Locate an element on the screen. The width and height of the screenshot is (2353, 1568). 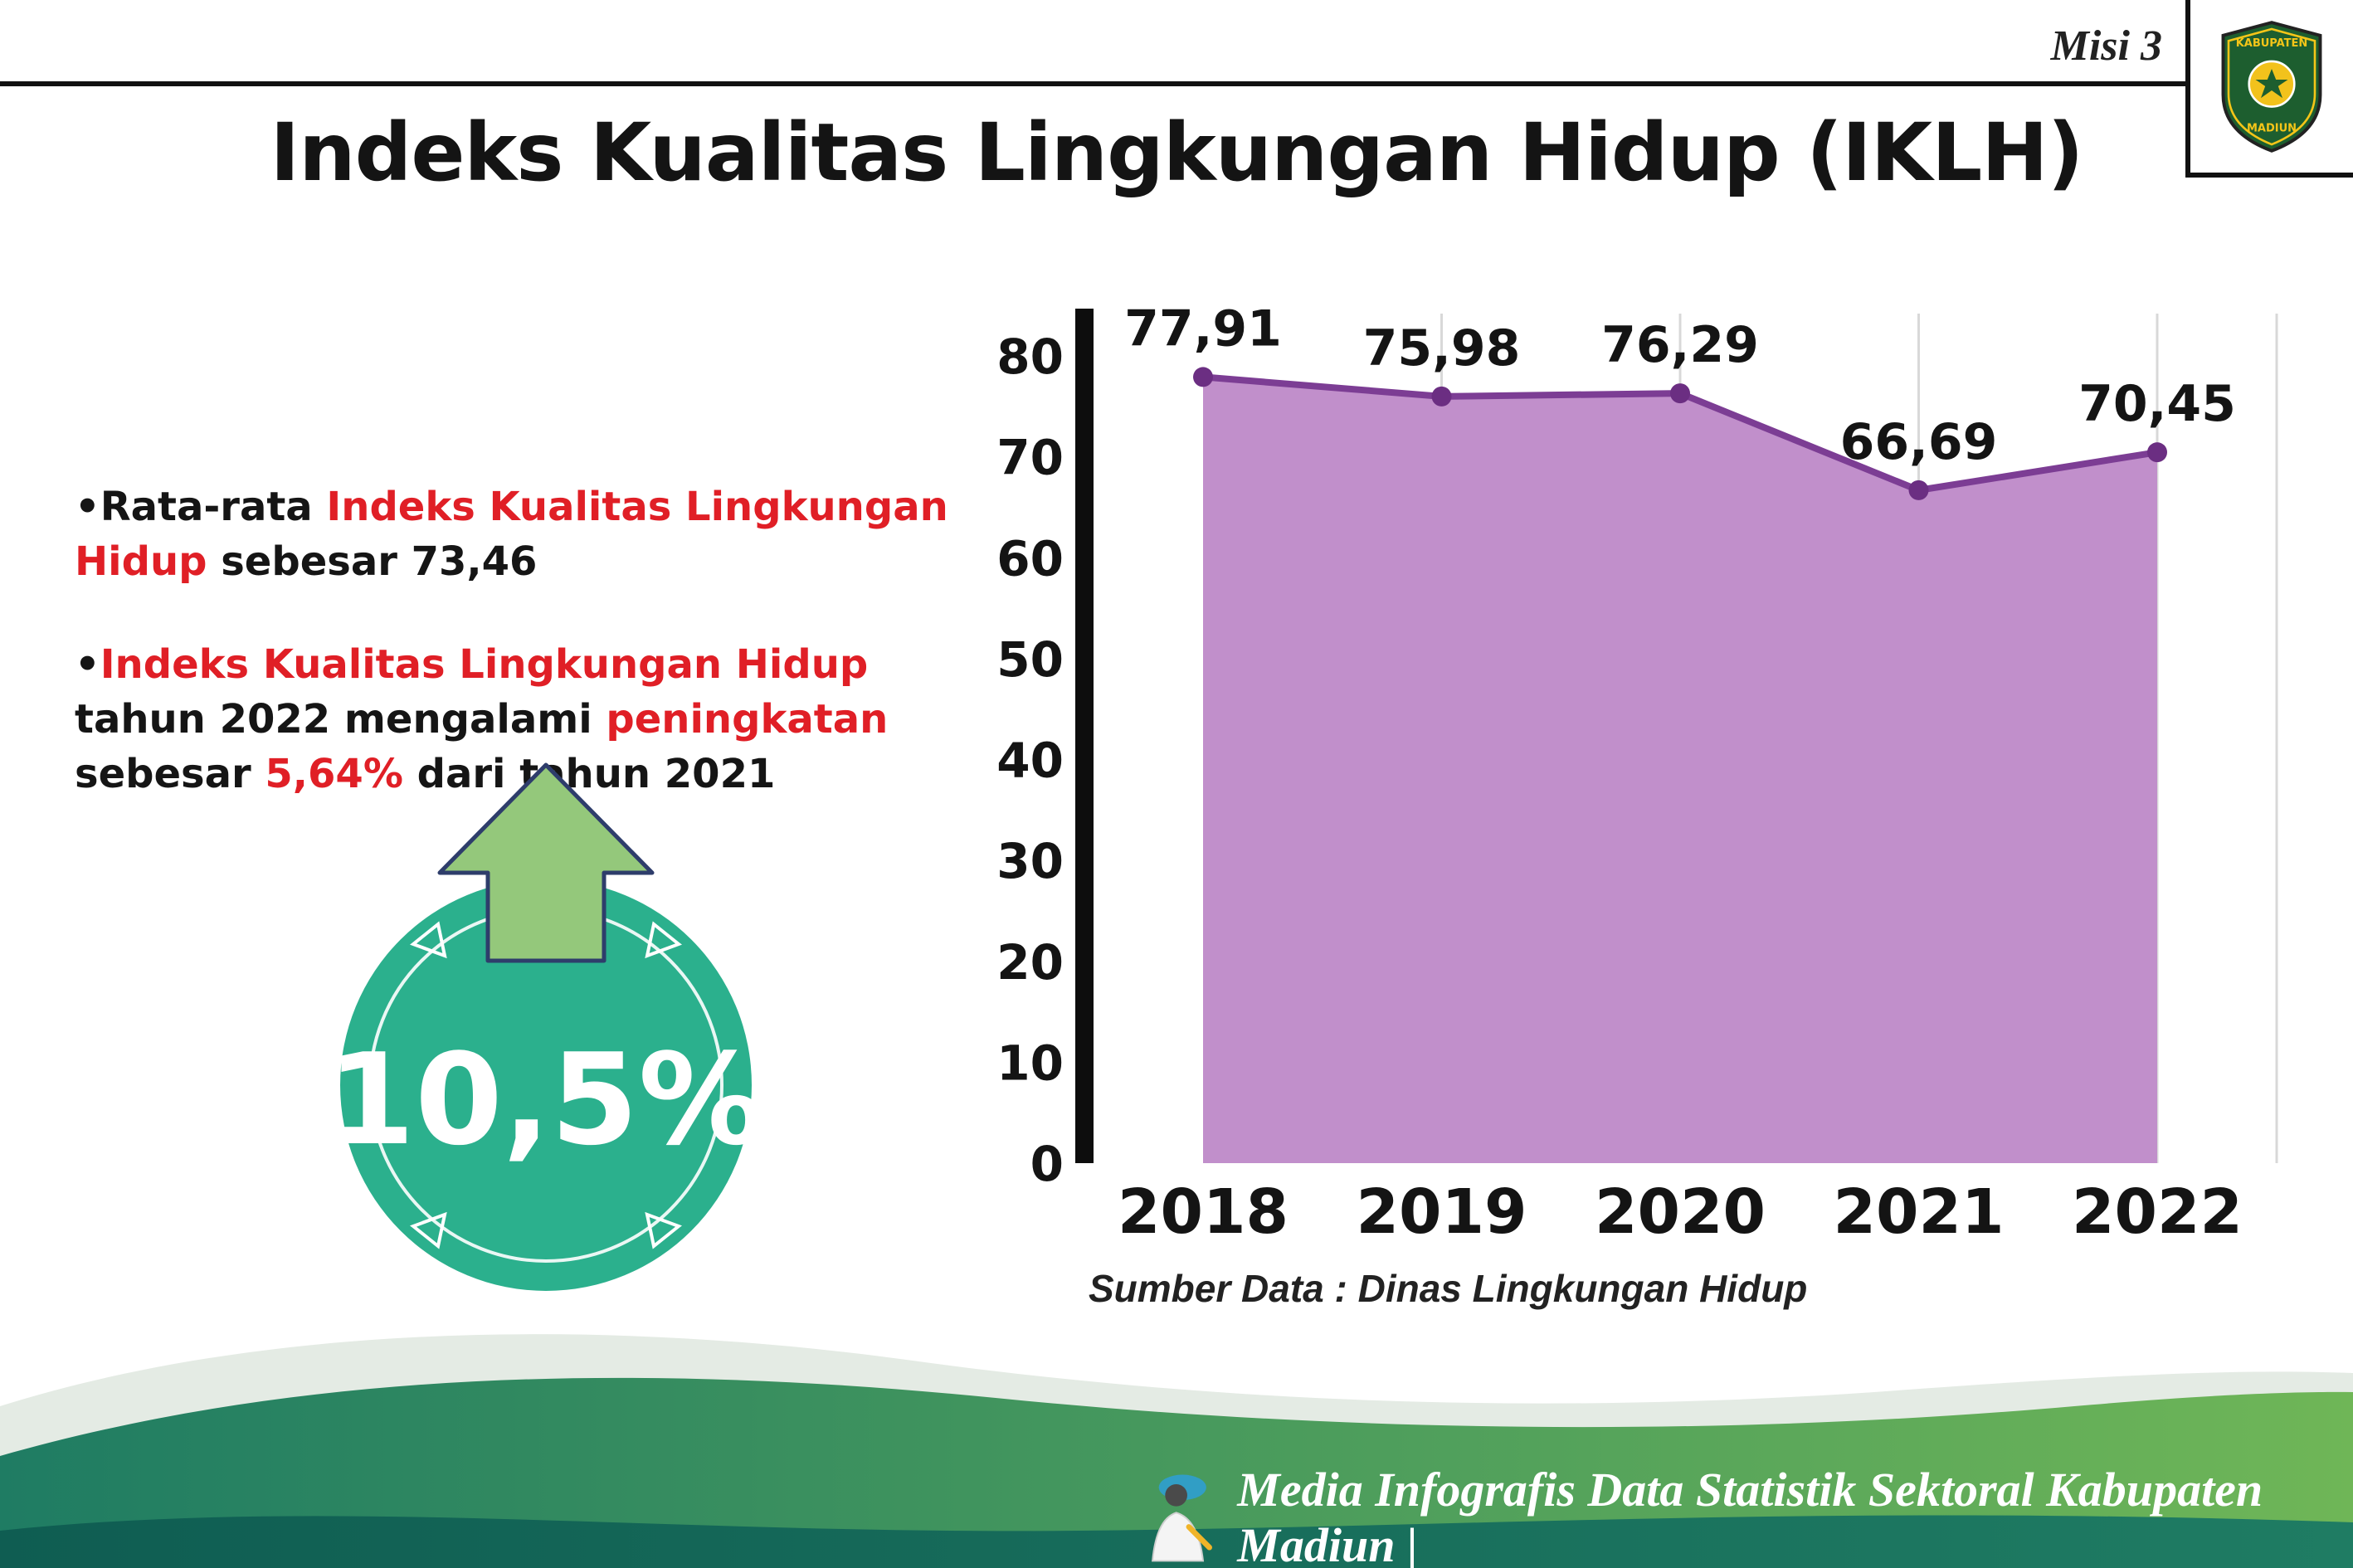
logo-top-text: KABUPATEN is located at coordinates (2272, 43).